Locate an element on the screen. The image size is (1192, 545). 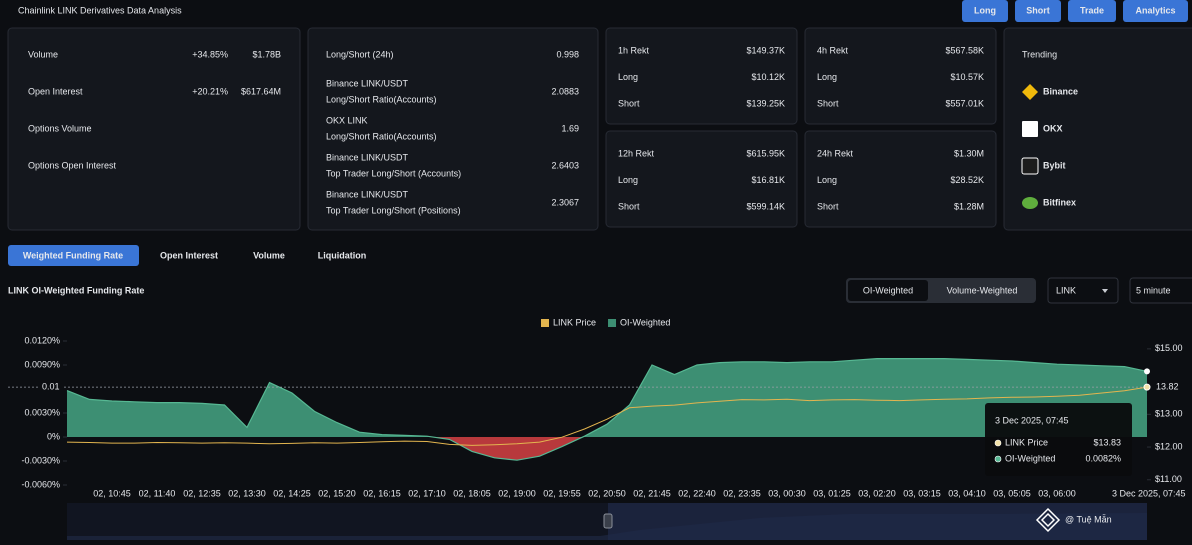
trending-item: Bitfinex is located at coordinates (1059, 202).